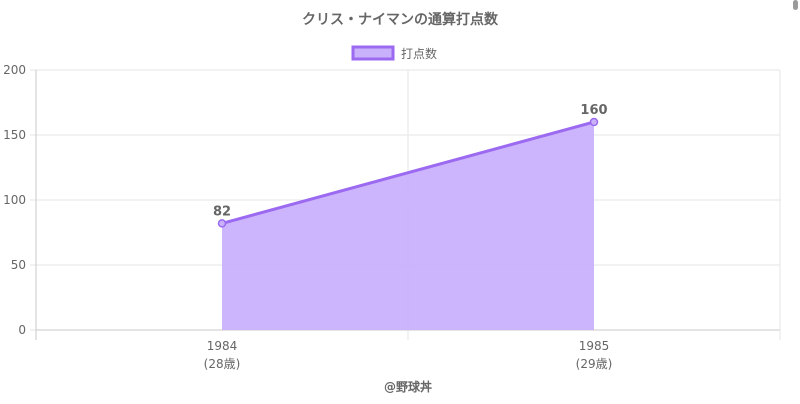 The width and height of the screenshot is (800, 404). Describe the element at coordinates (222, 364) in the screenshot. I see `x-tick-sublabel: (28歳)` at that location.